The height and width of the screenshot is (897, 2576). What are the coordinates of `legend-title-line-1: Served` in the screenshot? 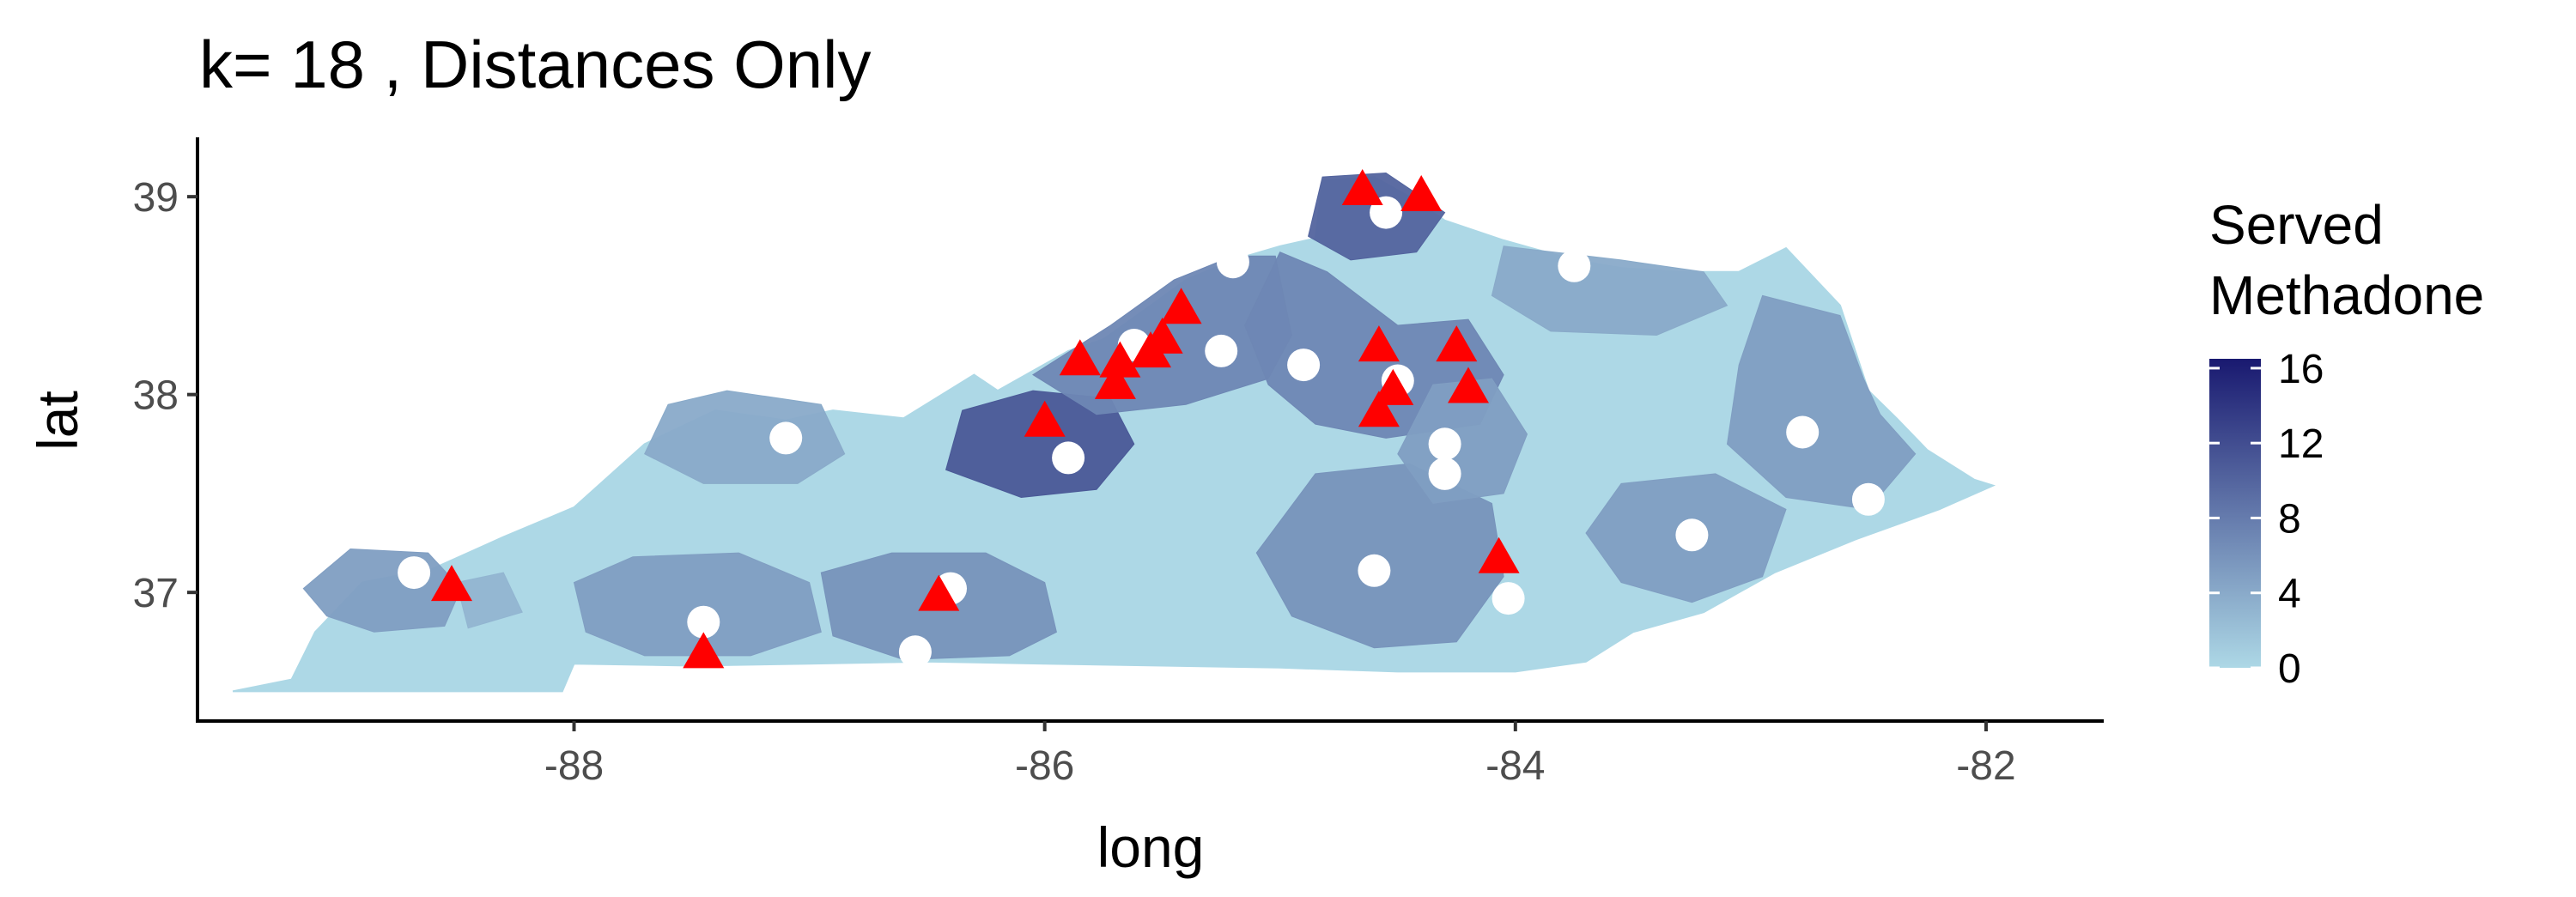 It's located at (2296, 225).